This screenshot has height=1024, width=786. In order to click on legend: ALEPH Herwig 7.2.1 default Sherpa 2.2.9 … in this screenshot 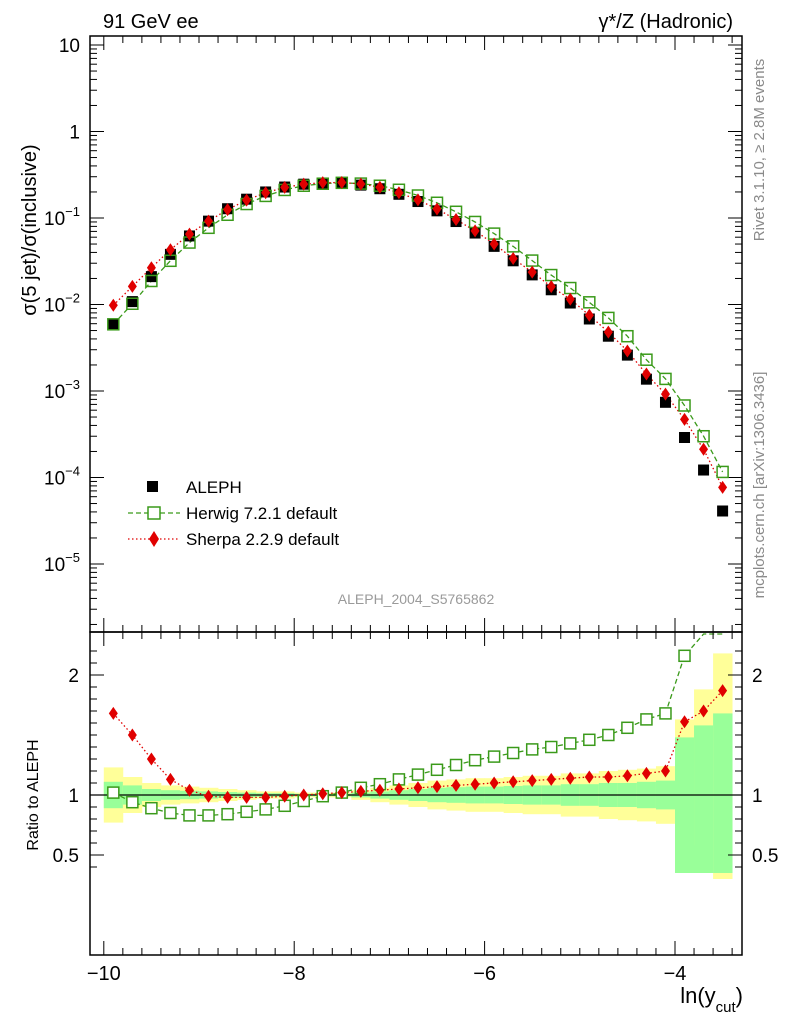, I will do `click(233, 513)`.